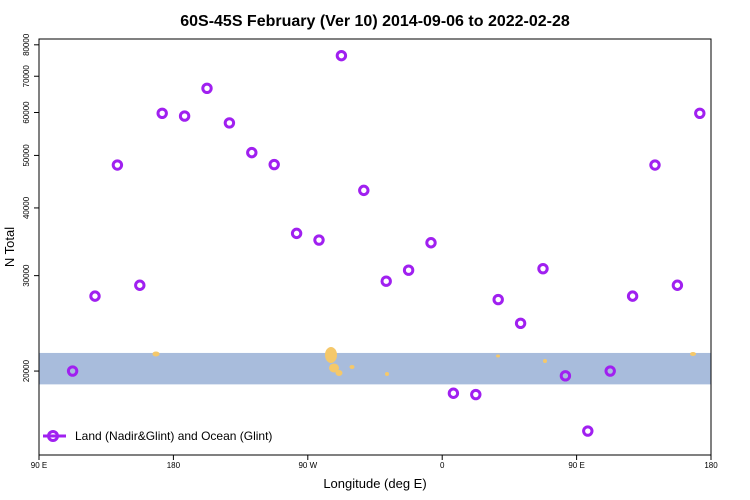 This screenshot has height=500, width=750. What do you see at coordinates (9, 247) in the screenshot?
I see `y-axis-label: N Total` at bounding box center [9, 247].